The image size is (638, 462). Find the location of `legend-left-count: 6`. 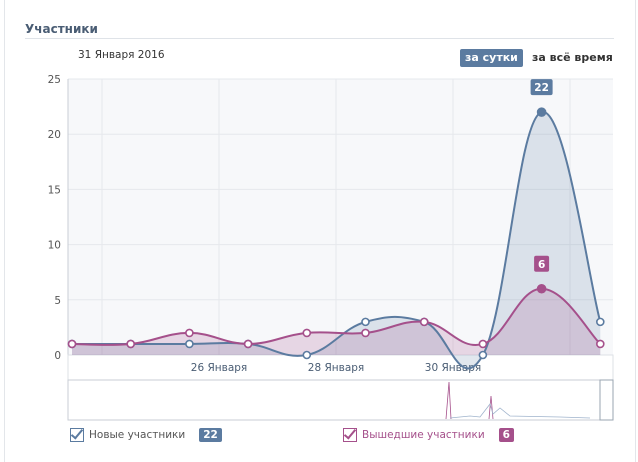

legend-left-count: 6 is located at coordinates (506, 435).